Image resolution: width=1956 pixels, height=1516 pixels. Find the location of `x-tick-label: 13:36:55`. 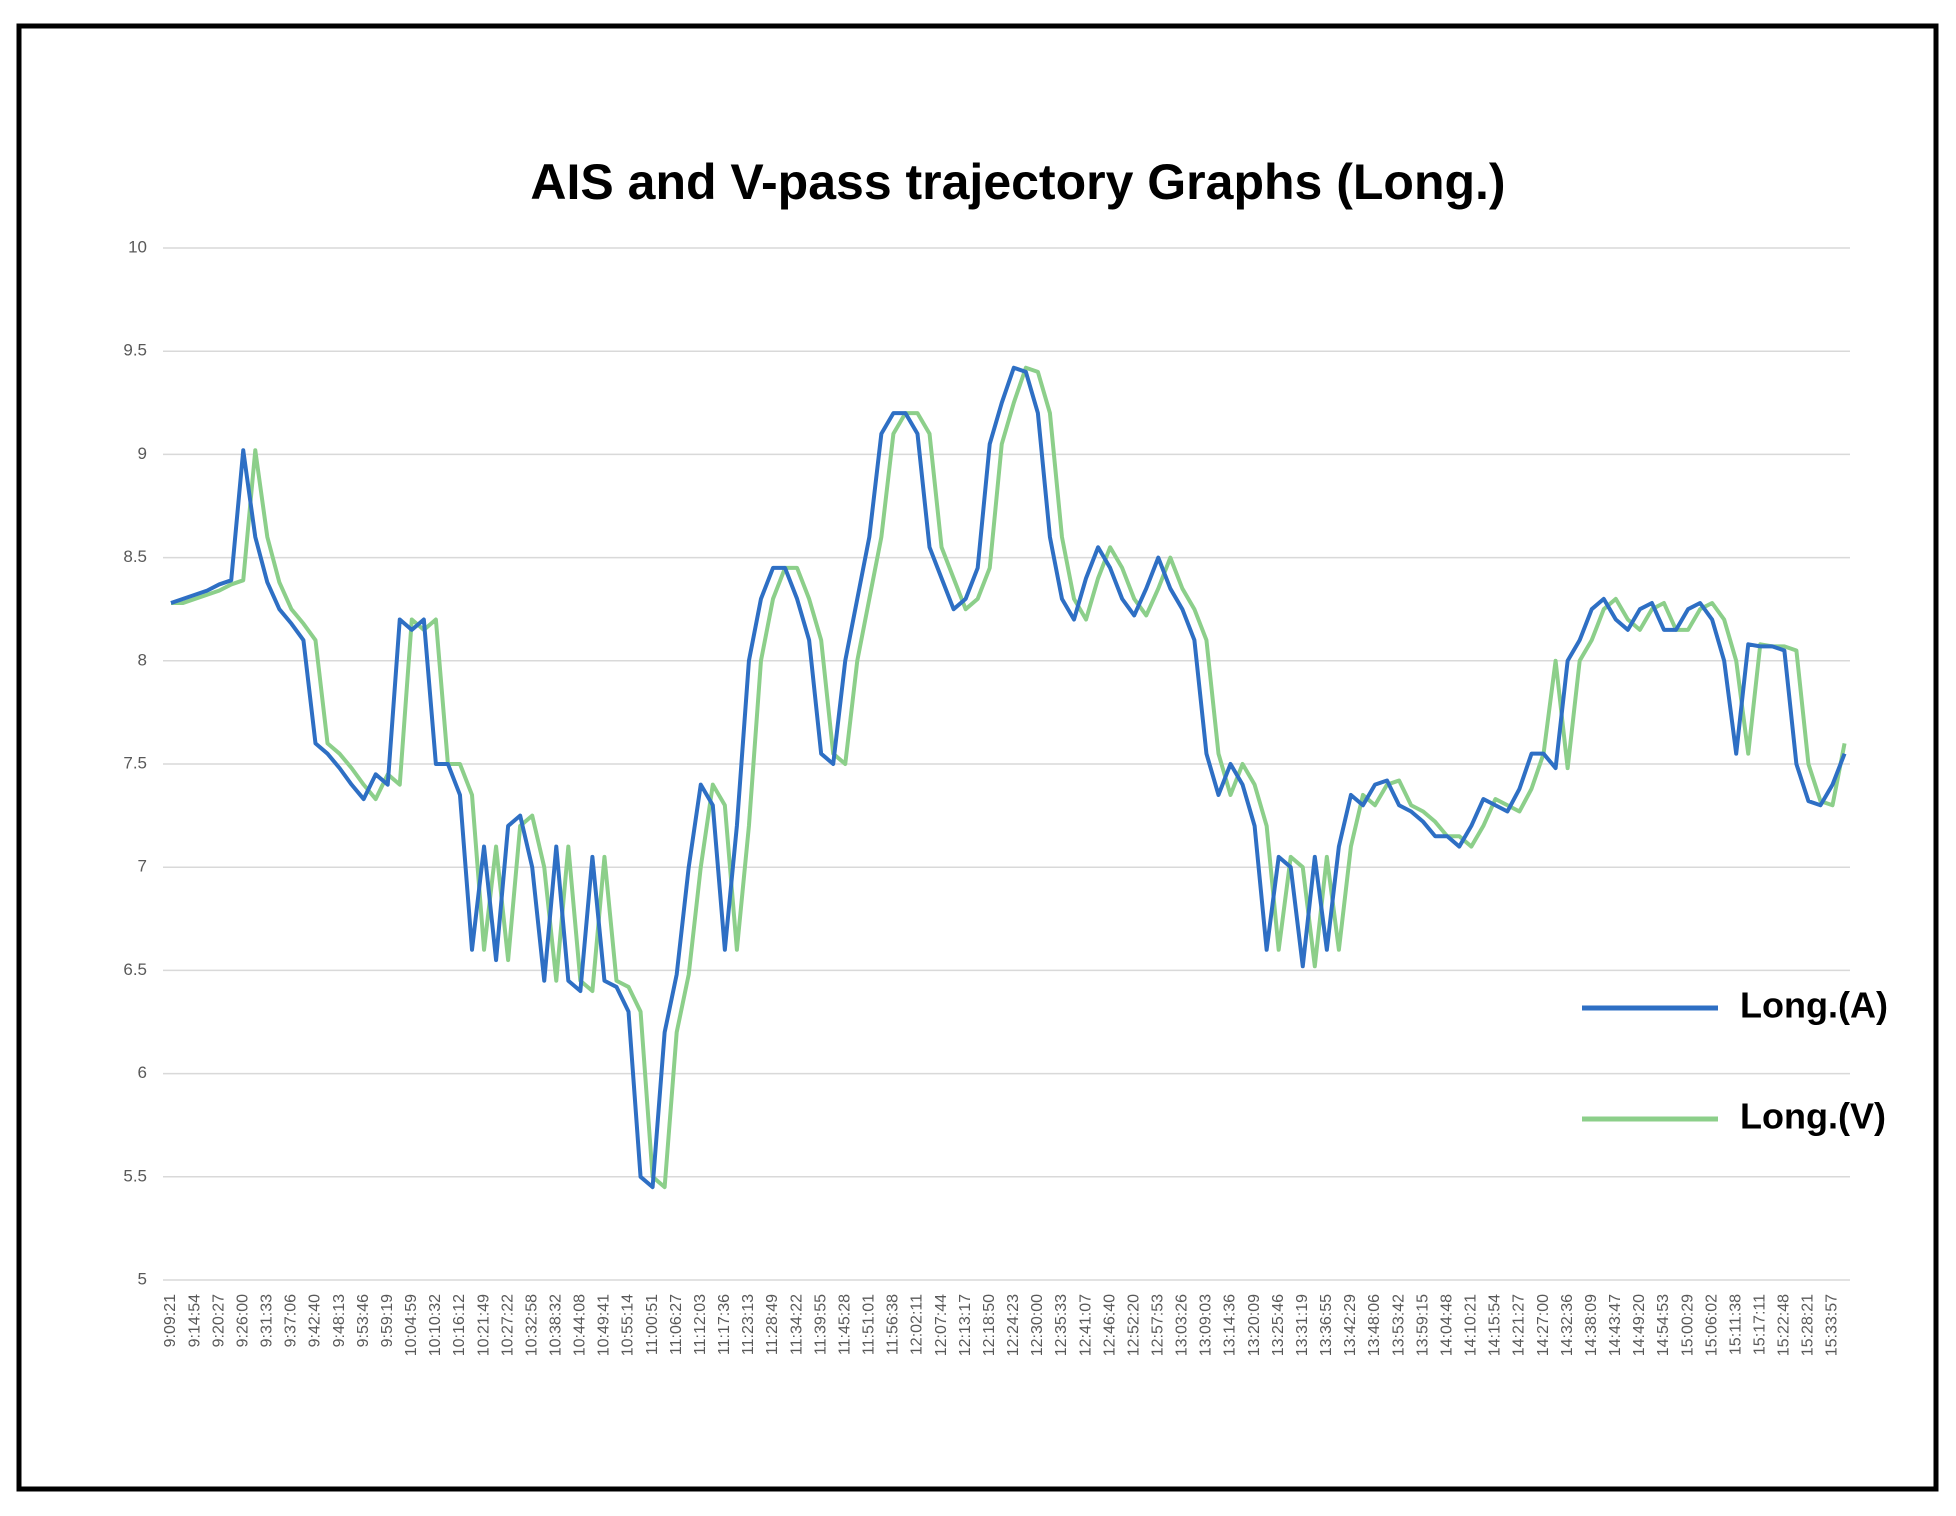

x-tick-label: 13:36:55 is located at coordinates (1326, 1325).